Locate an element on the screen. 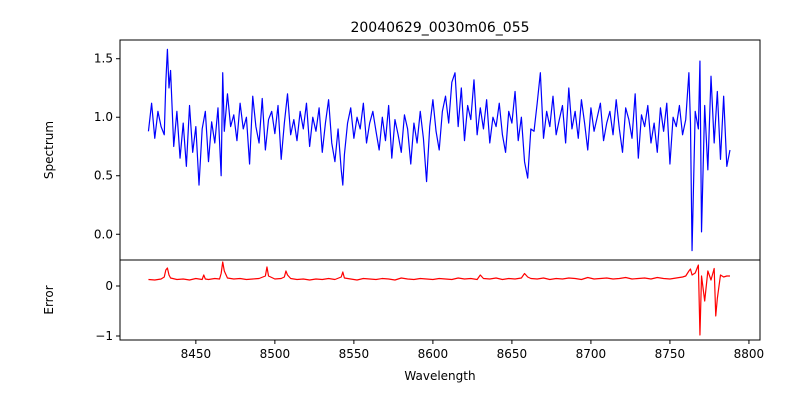 Image resolution: width=800 pixels, height=400 pixels. error-y-ticks: 0 −1 is located at coordinates (107, 311).